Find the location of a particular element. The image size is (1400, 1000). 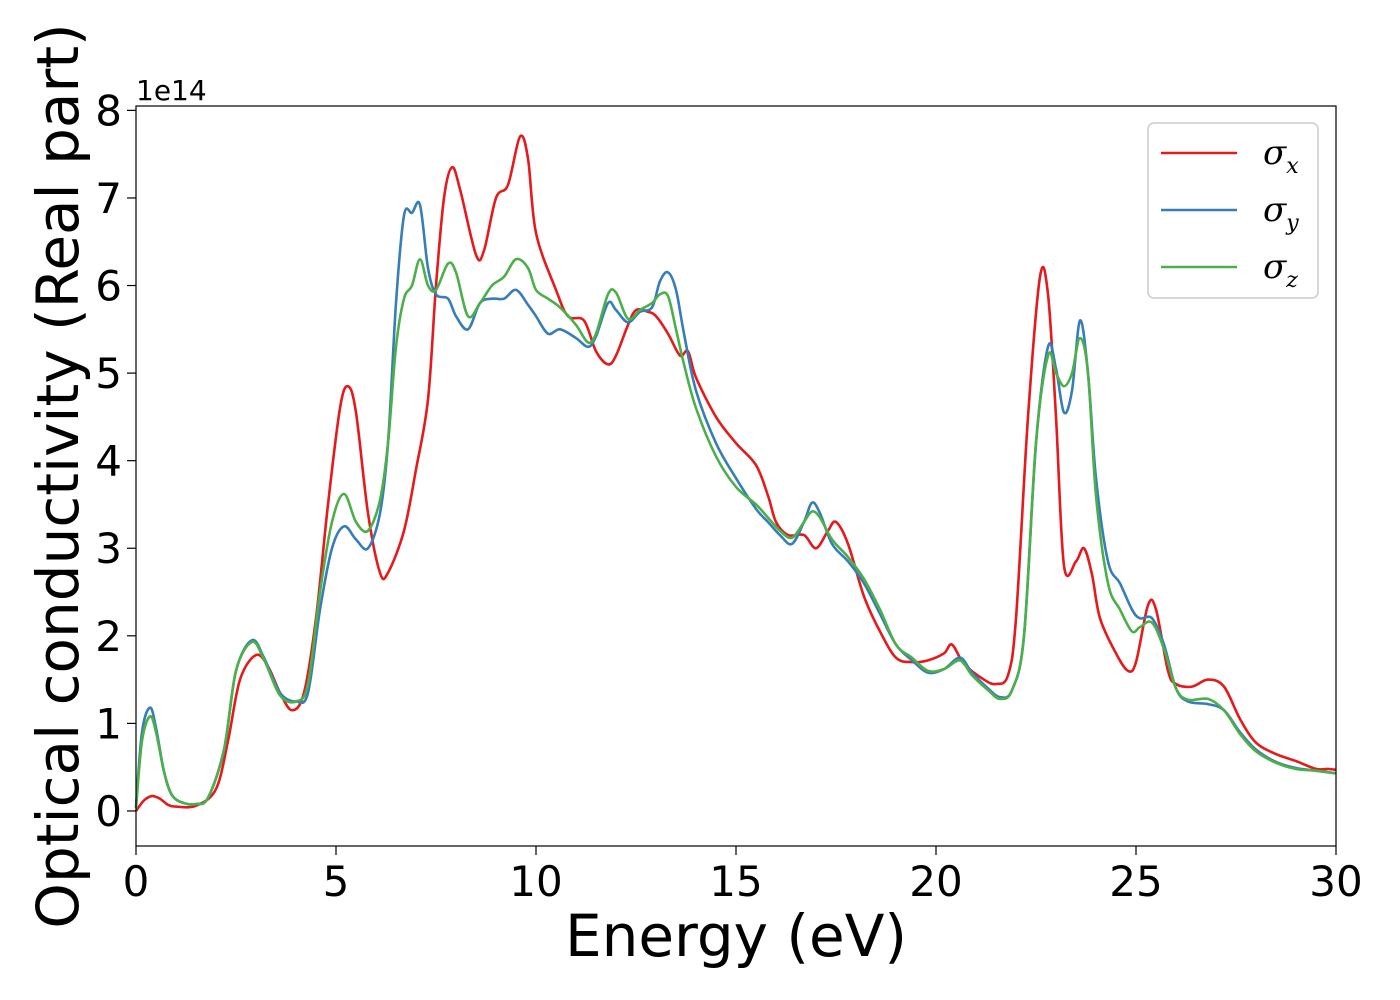

y-tick-label: 6 is located at coordinates (108, 286).